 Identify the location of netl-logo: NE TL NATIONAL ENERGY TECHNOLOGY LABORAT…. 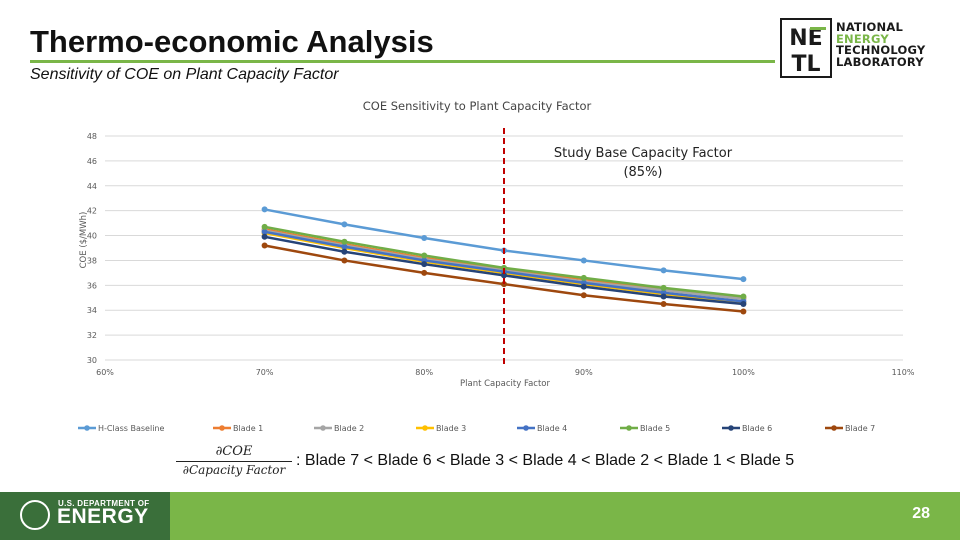
(860, 49).